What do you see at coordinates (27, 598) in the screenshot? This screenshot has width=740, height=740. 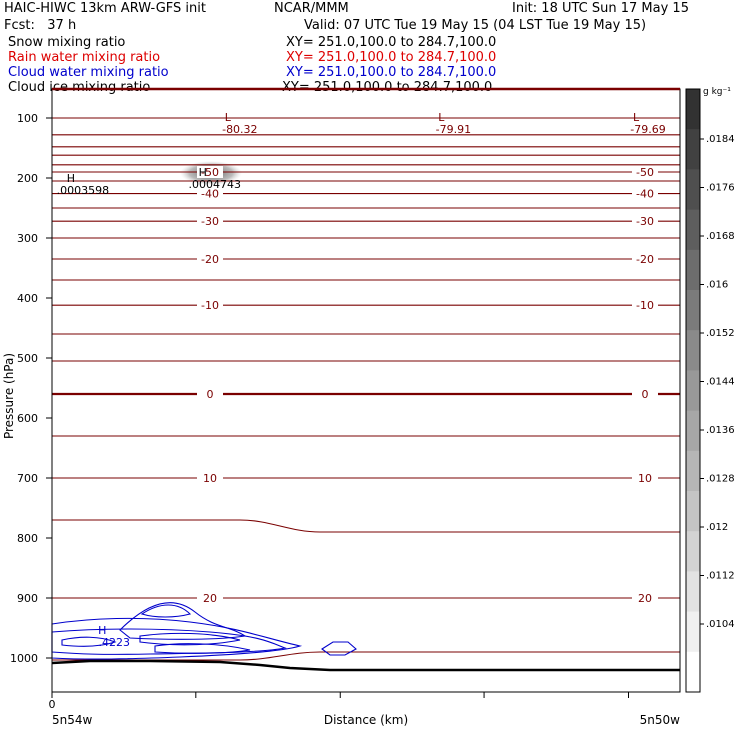 I see `y-tick-label: 900` at bounding box center [27, 598].